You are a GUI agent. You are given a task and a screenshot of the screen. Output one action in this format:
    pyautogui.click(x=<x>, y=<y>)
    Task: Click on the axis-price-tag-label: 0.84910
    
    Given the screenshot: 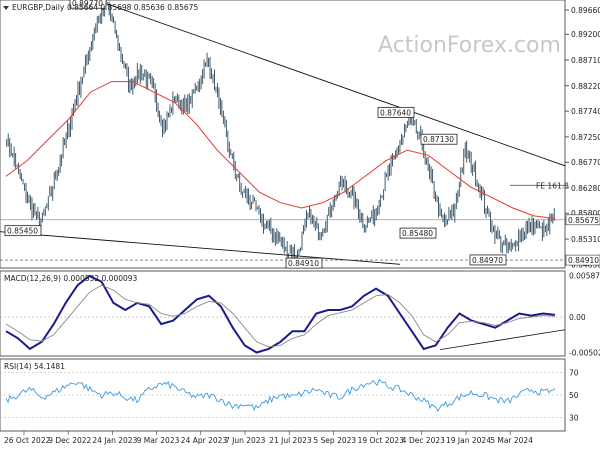 What is the action you would take?
    pyautogui.click(x=583, y=260)
    